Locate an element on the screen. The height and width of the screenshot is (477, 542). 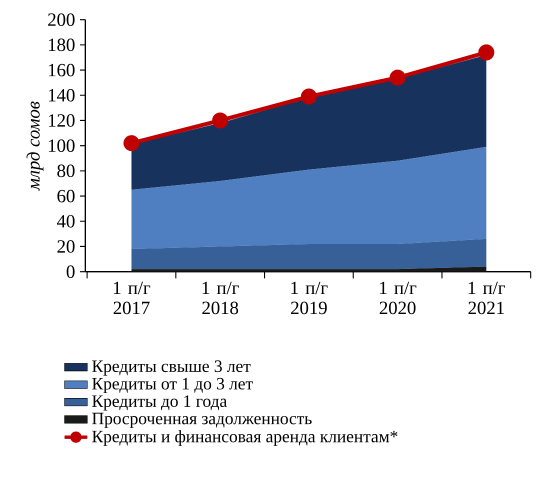
y-tick-label: 100 is located at coordinates (61, 145).